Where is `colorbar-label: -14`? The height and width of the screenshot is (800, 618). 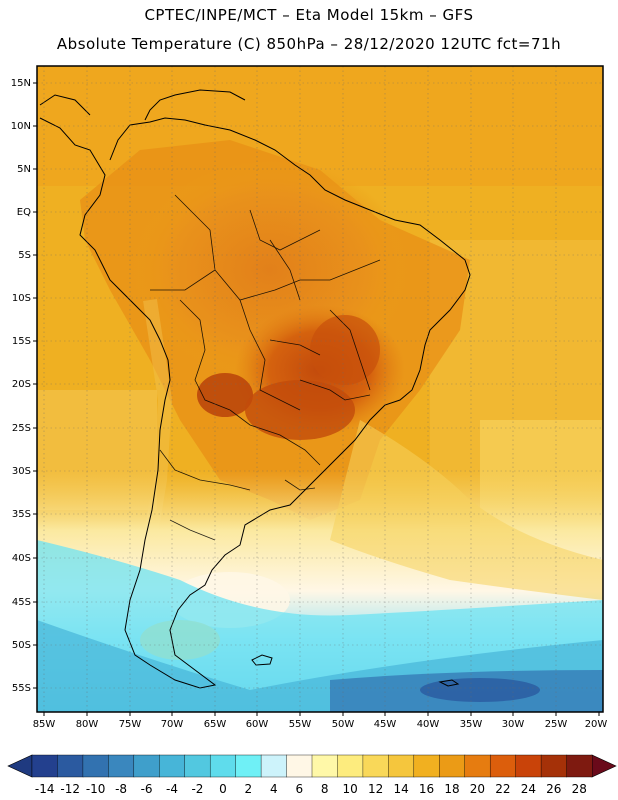
colorbar-label: -14 is located at coordinates (45, 789).